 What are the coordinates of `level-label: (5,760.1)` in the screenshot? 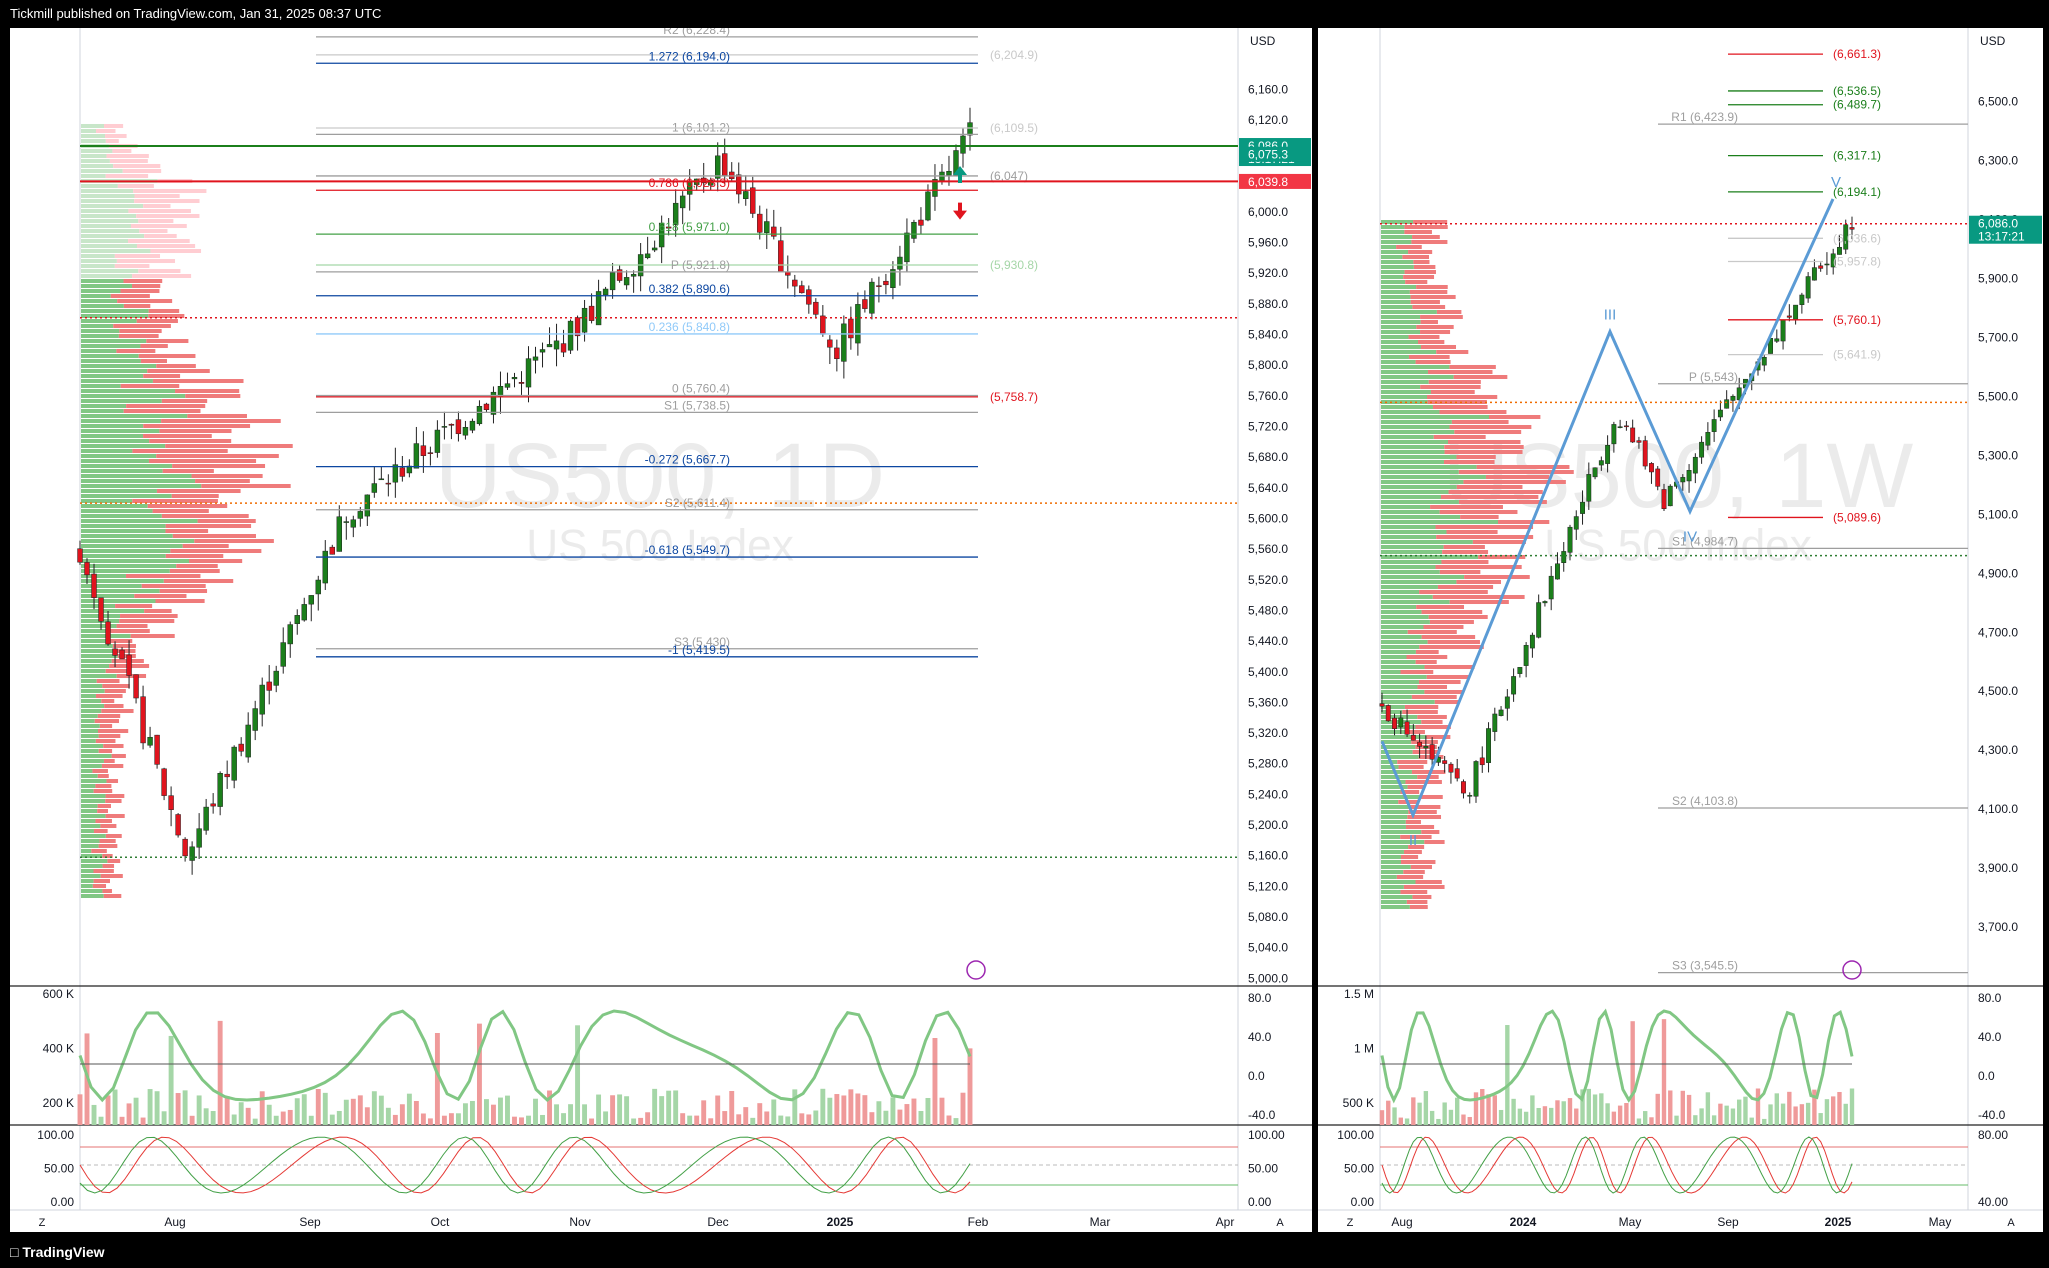 It's located at (1857, 320).